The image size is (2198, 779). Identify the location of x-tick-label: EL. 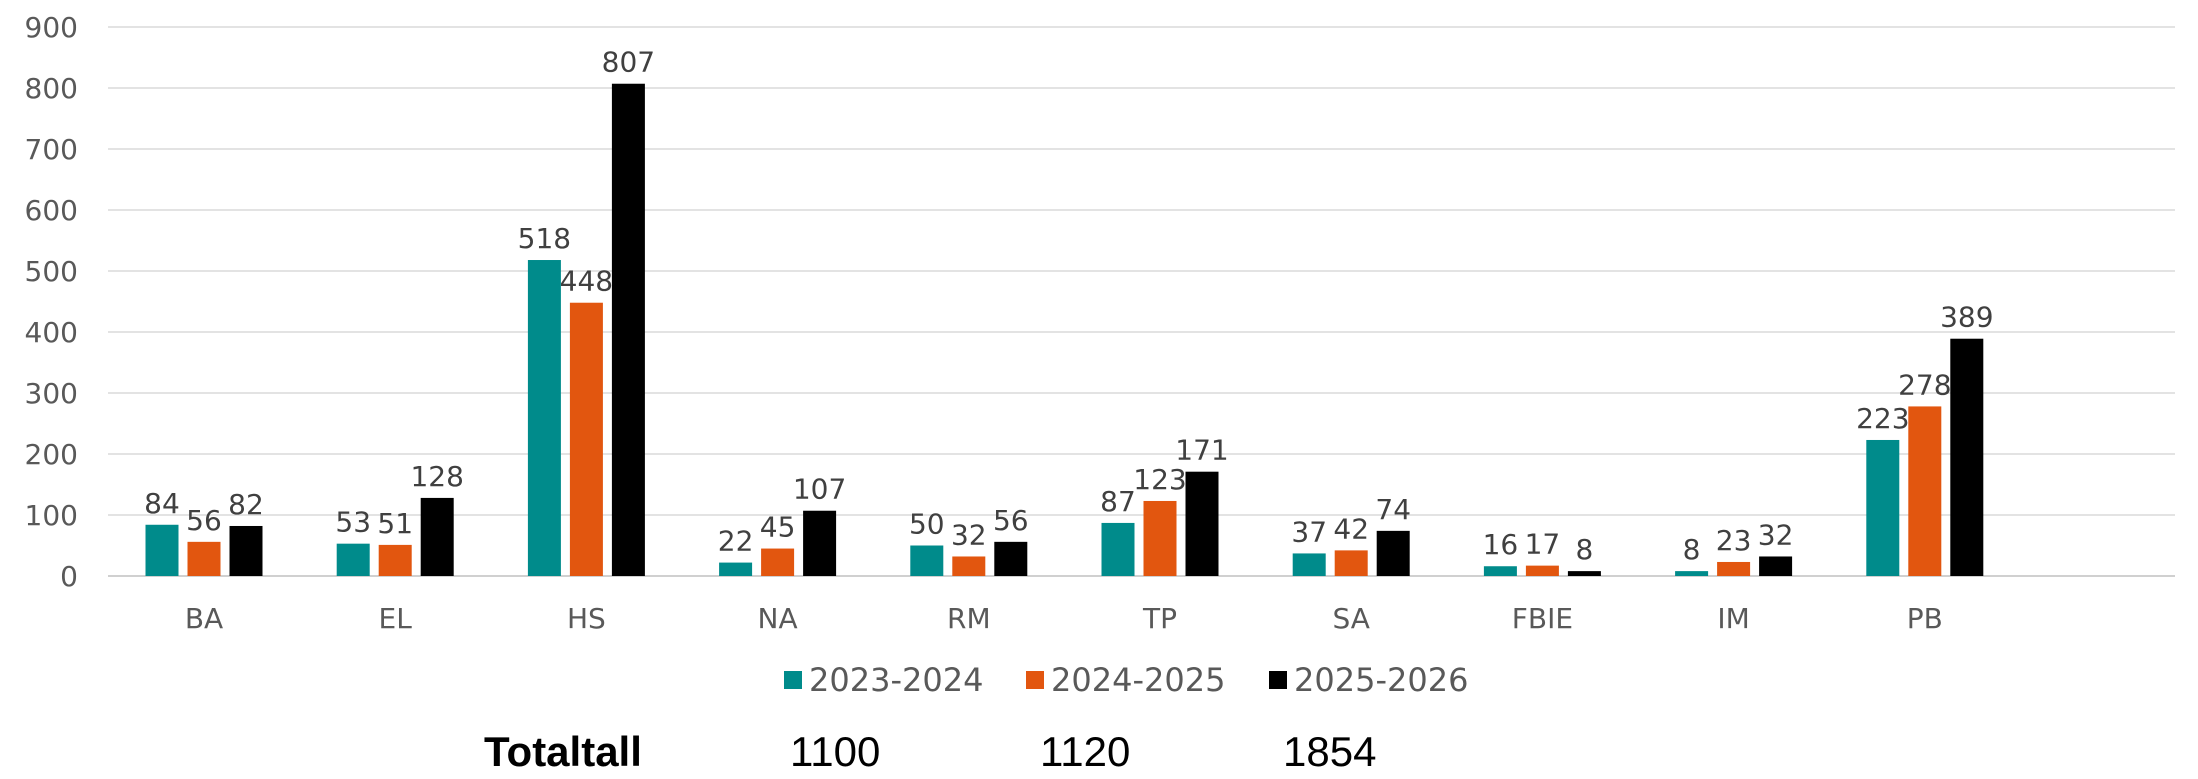
(396, 618).